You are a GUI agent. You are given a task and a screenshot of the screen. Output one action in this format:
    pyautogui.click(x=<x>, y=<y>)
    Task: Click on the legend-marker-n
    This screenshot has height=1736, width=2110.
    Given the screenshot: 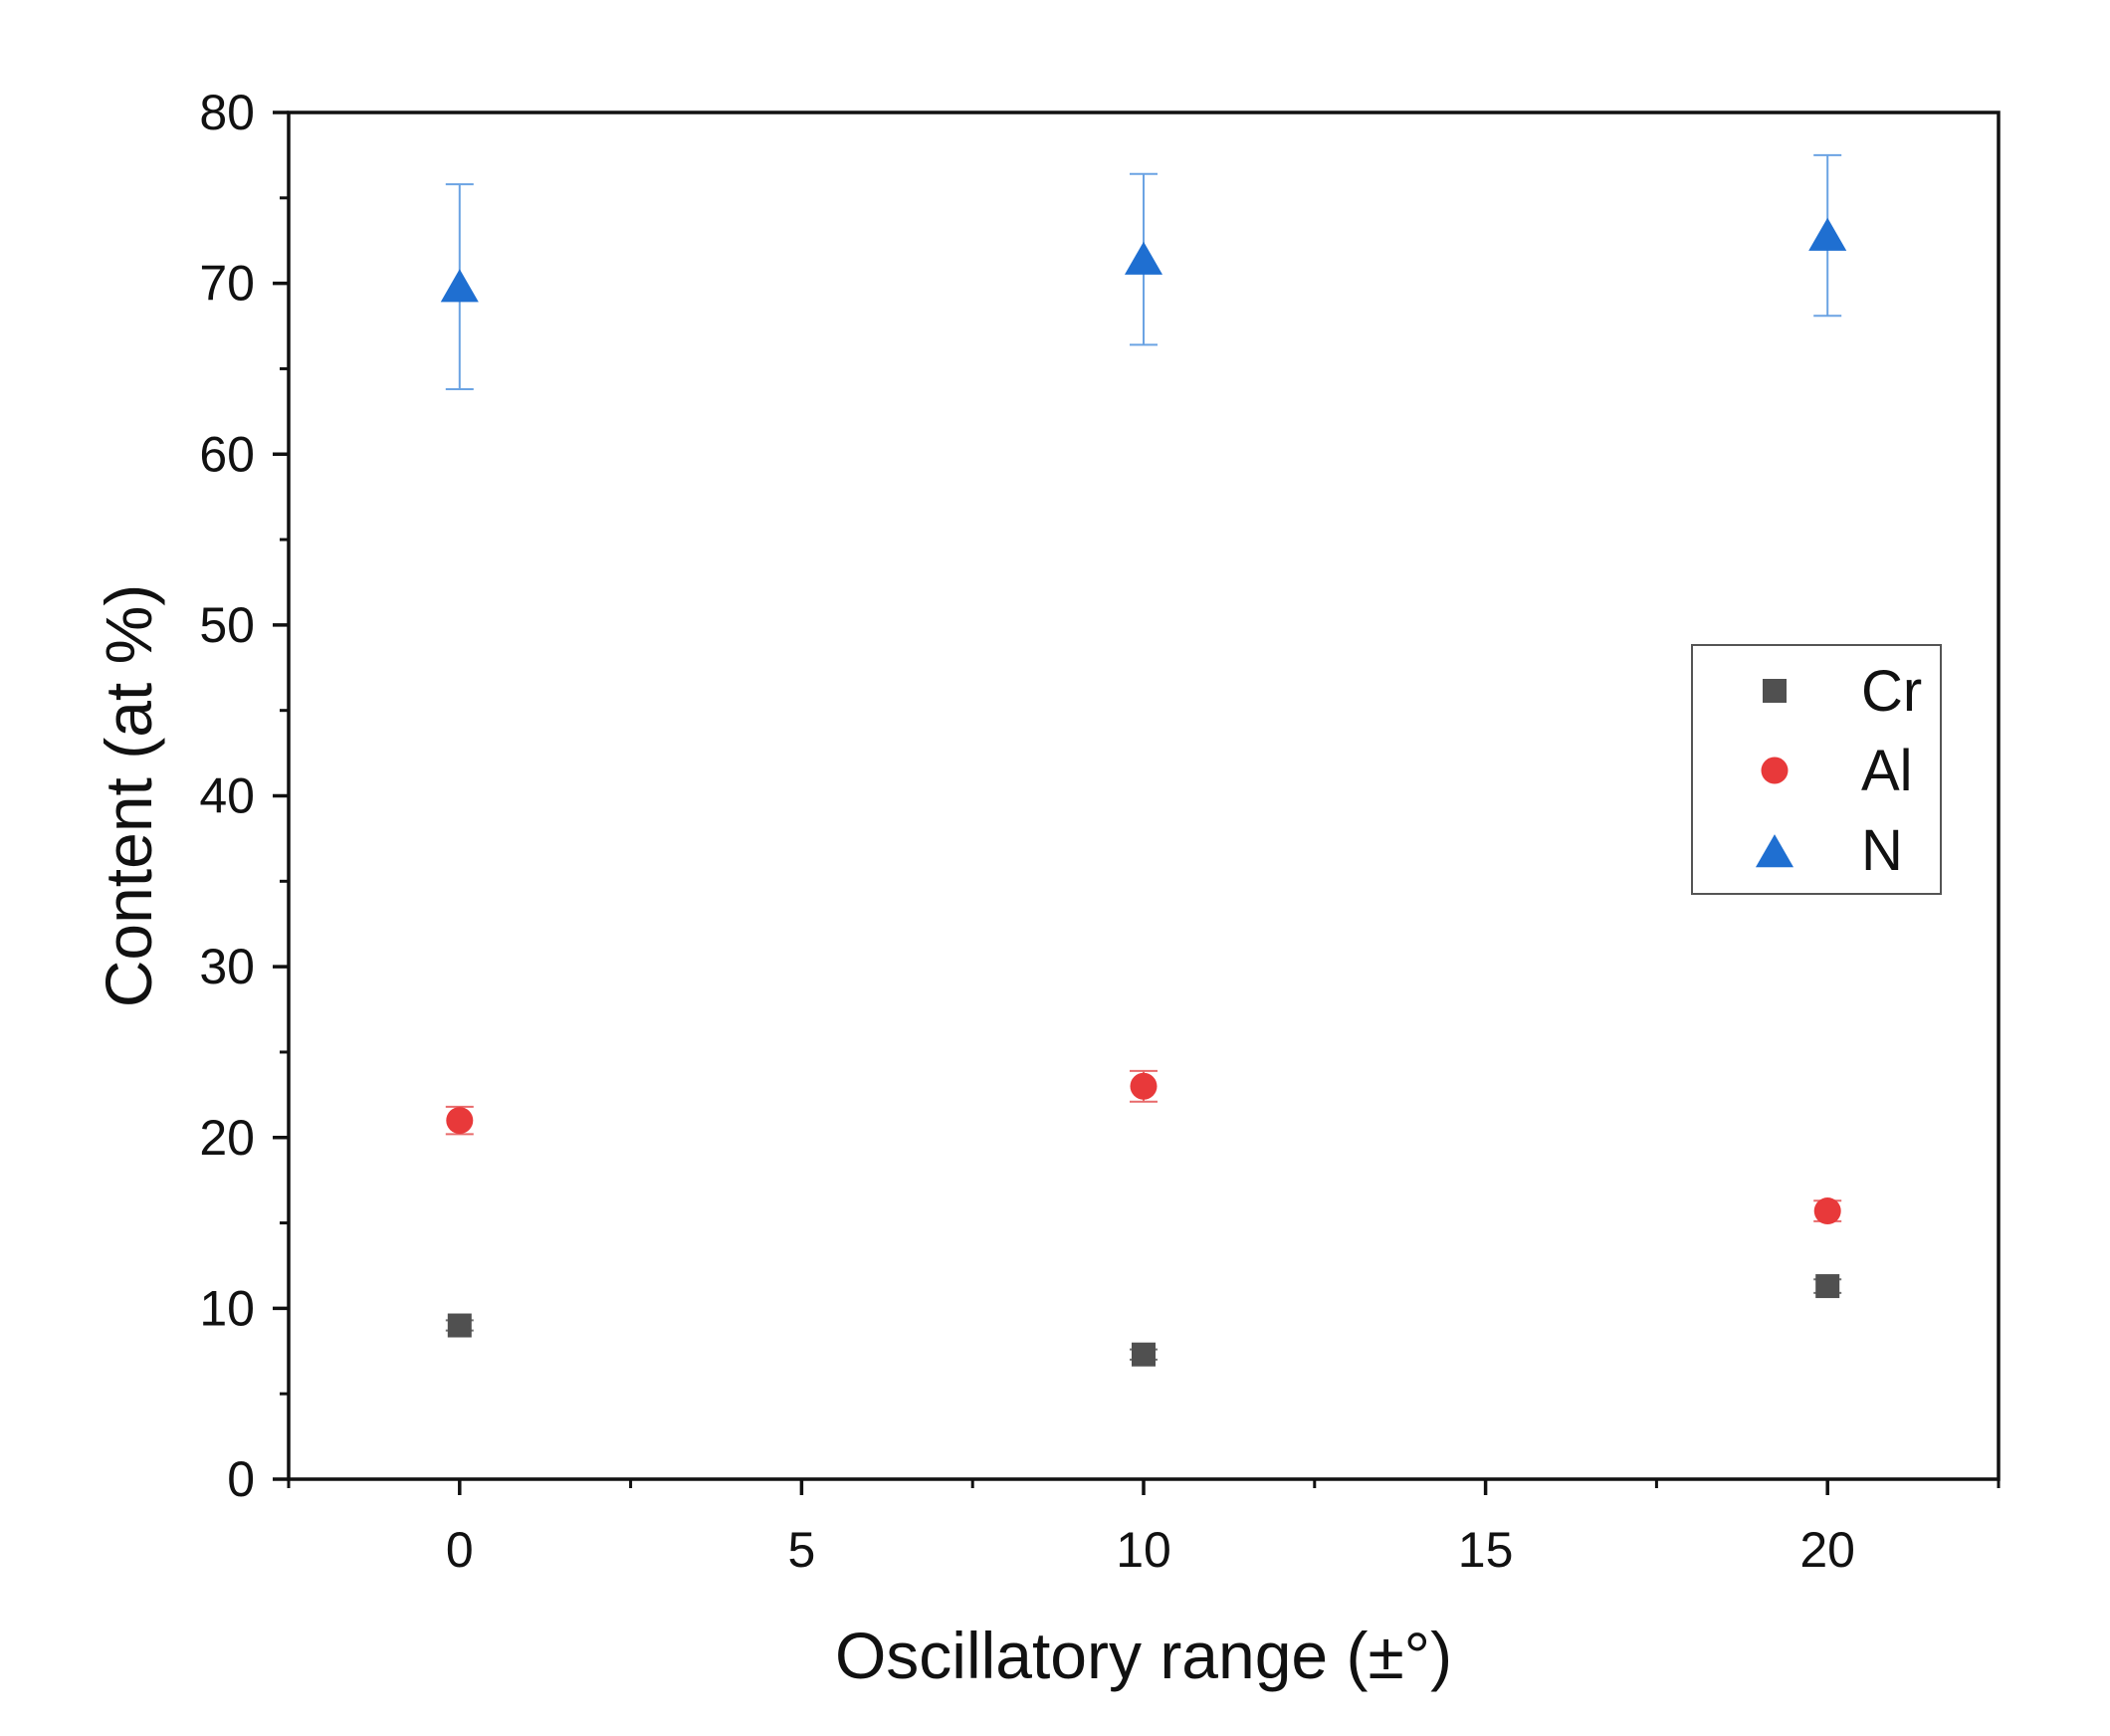 What is the action you would take?
    pyautogui.click(x=1774, y=851)
    